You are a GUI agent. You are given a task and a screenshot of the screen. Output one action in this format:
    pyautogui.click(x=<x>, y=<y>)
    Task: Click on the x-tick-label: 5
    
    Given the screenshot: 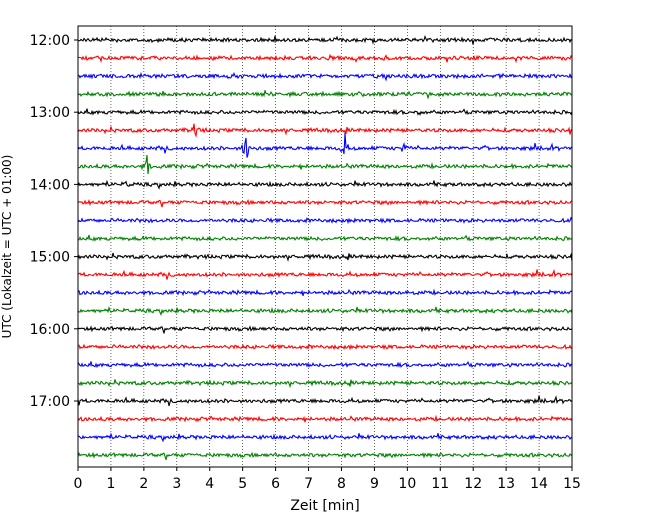 What is the action you would take?
    pyautogui.click(x=242, y=484)
    